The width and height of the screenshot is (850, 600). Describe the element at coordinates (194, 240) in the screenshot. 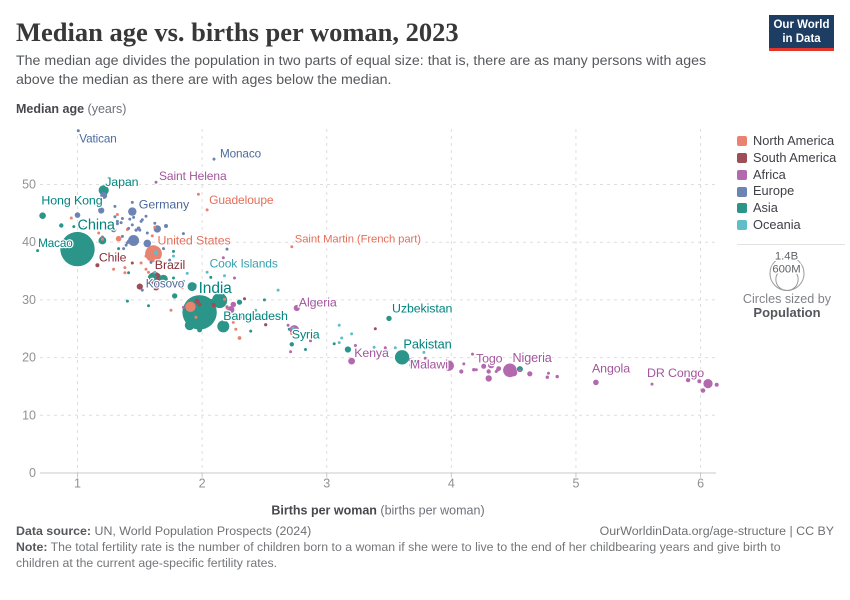

I see `country-label-united-states: United States` at that location.